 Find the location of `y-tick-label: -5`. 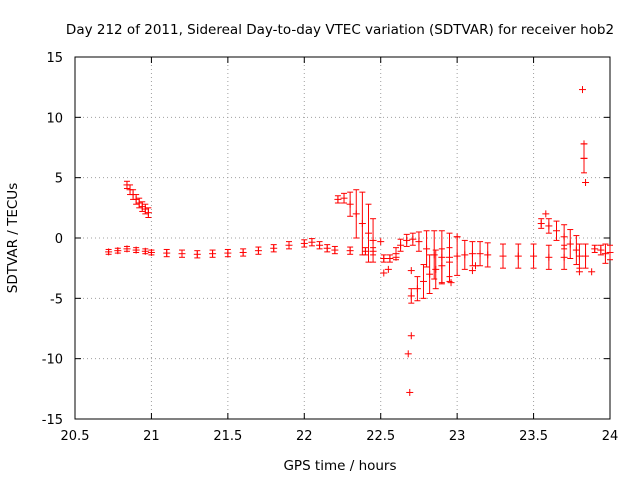

y-tick-label: -5 is located at coordinates (56, 299).